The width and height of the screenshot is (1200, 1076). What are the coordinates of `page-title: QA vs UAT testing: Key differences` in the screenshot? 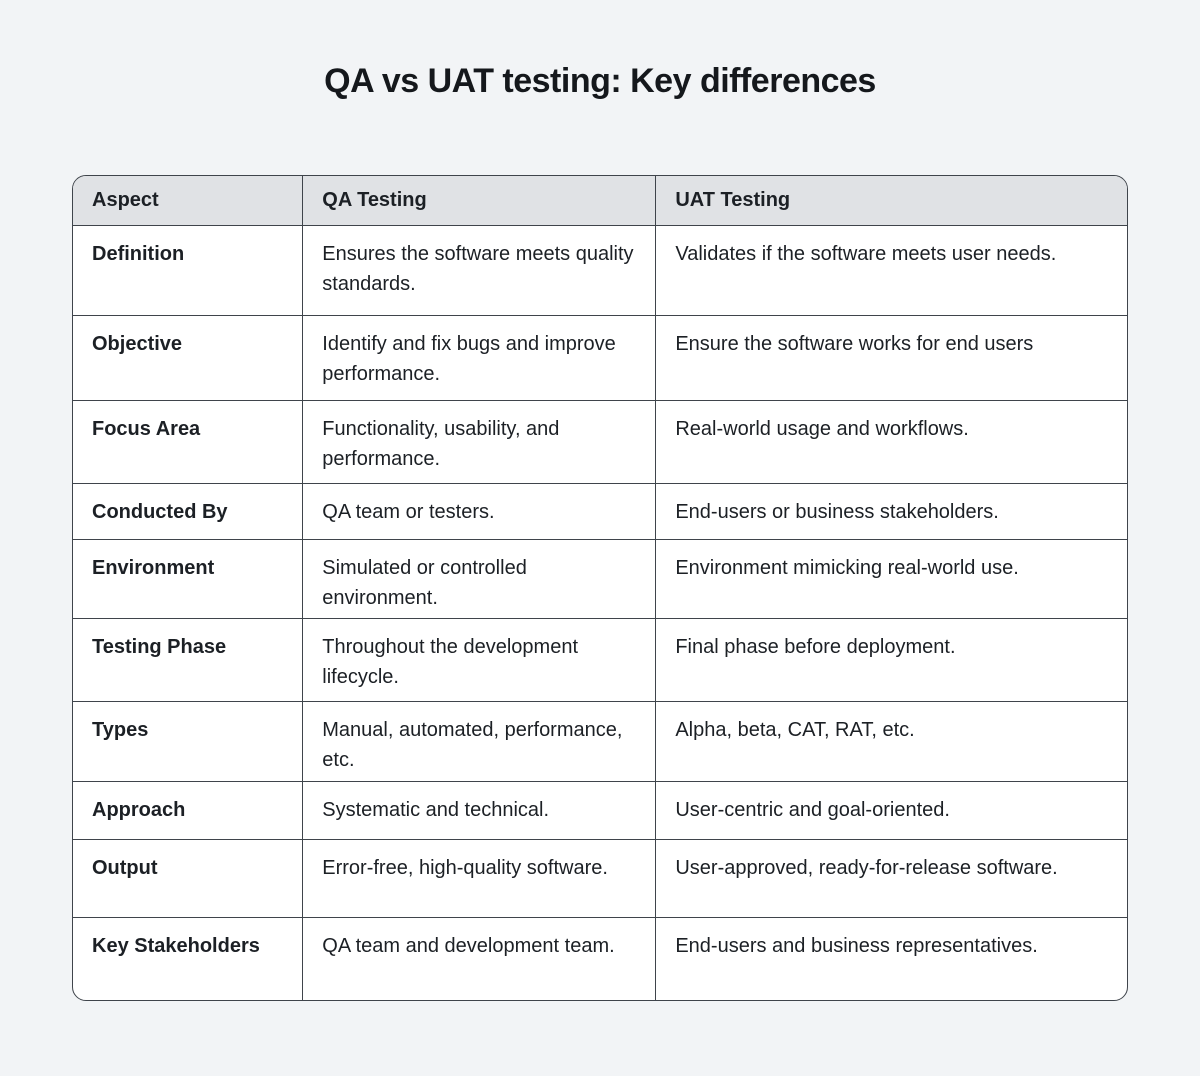 It's located at (600, 81).